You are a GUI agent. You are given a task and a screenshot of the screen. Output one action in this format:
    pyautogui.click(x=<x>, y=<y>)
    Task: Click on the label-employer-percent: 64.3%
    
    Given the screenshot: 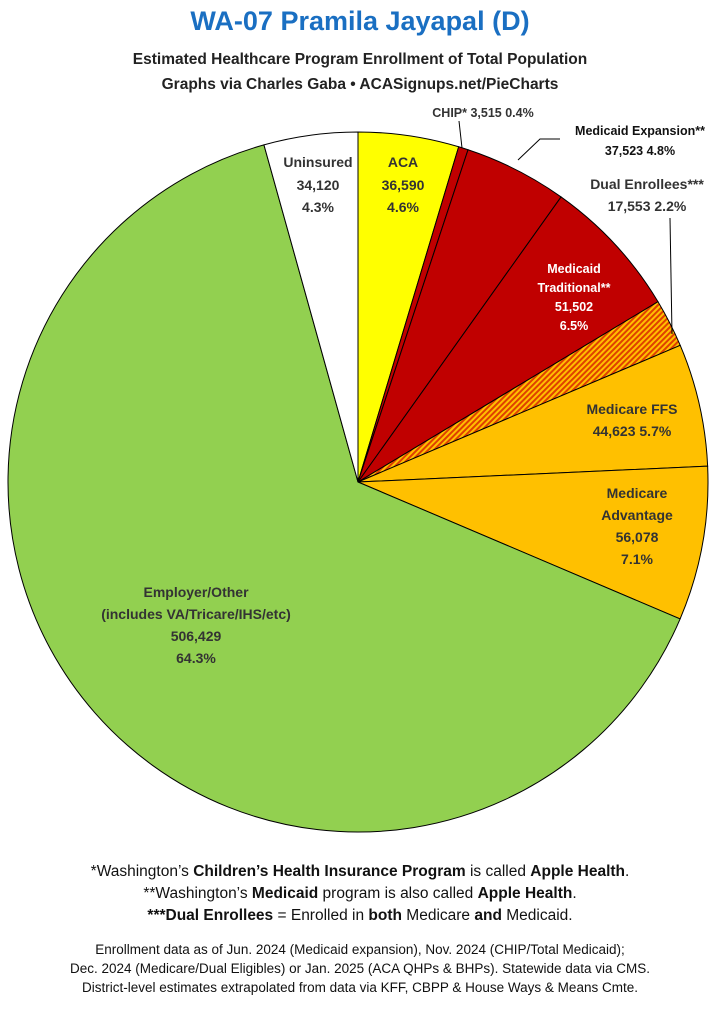 What is the action you would take?
    pyautogui.click(x=196, y=658)
    